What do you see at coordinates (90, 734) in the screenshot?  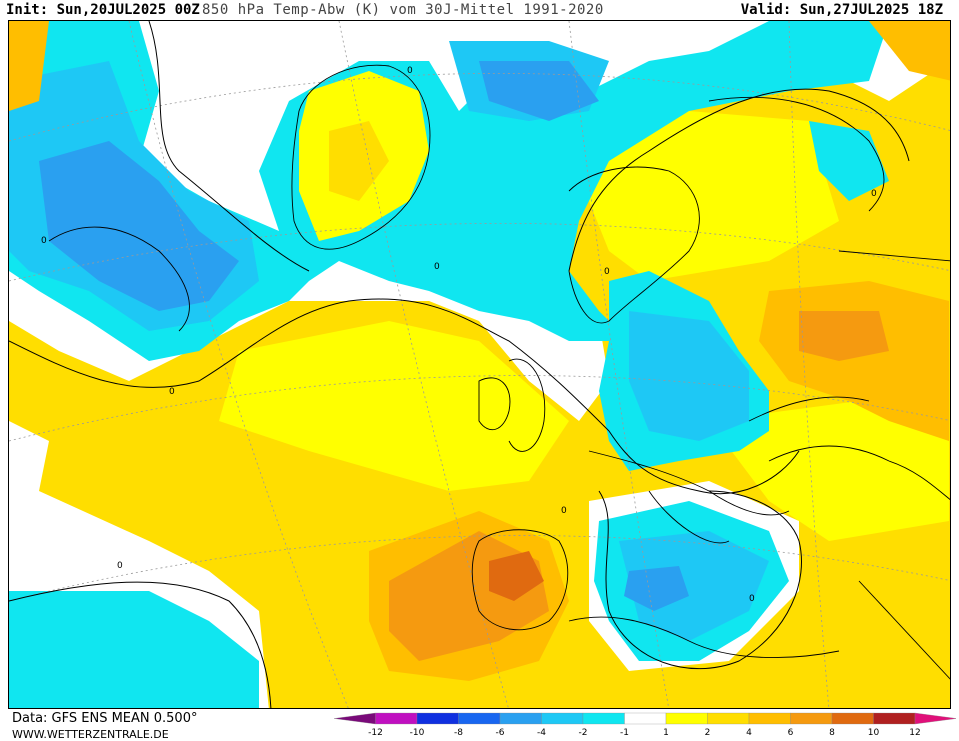 I see `site-name: WWW.WETTERZENTRALE.DE` at bounding box center [90, 734].